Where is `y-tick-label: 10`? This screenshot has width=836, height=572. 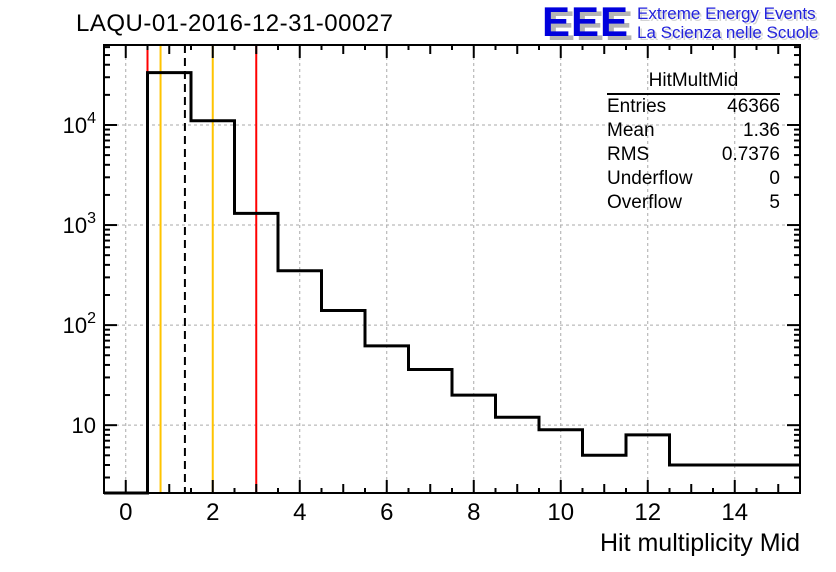
y-tick-label: 10 is located at coordinates (84, 425).